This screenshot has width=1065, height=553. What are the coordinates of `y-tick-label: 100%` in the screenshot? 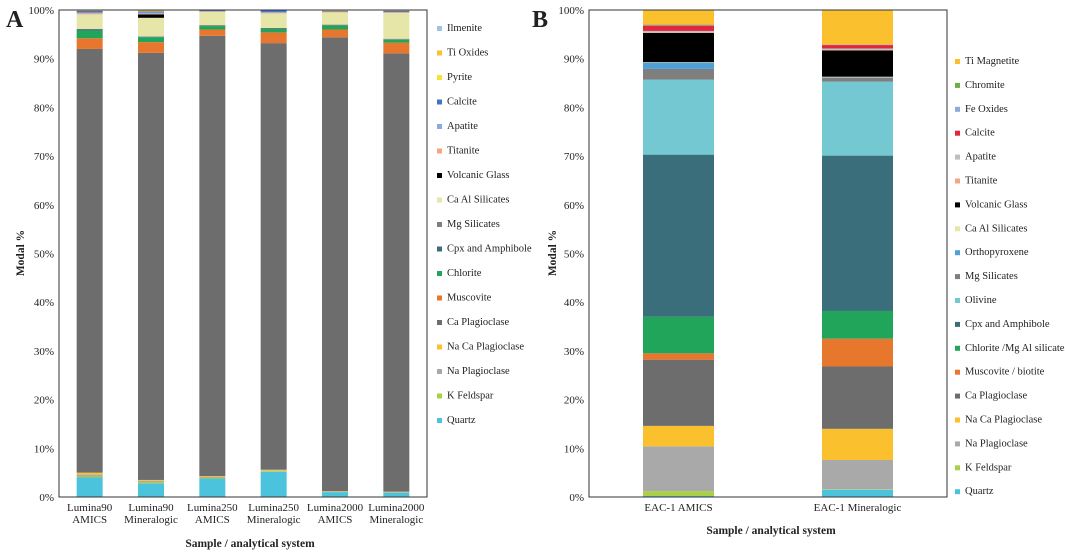 It's located at (41, 11).